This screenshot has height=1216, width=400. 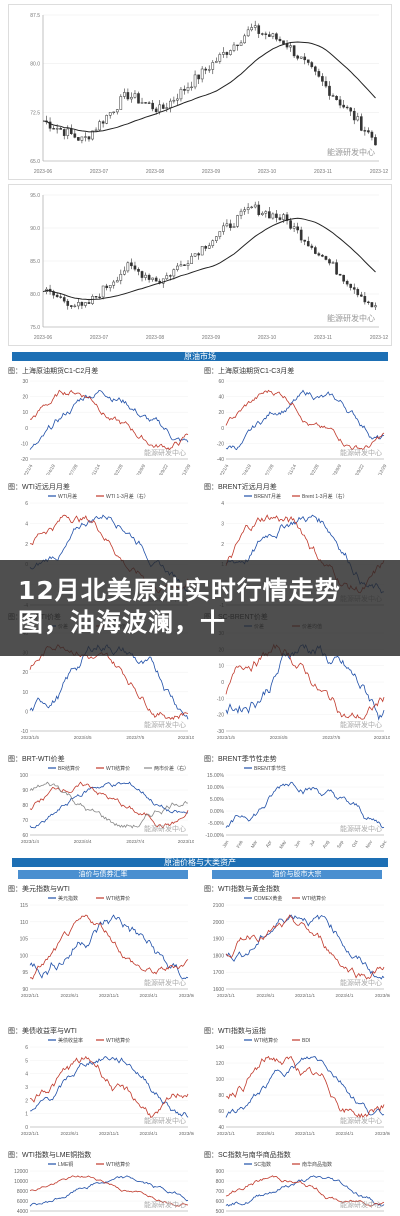 I want to click on y-tick-label: 2, so click(x=26, y=545).